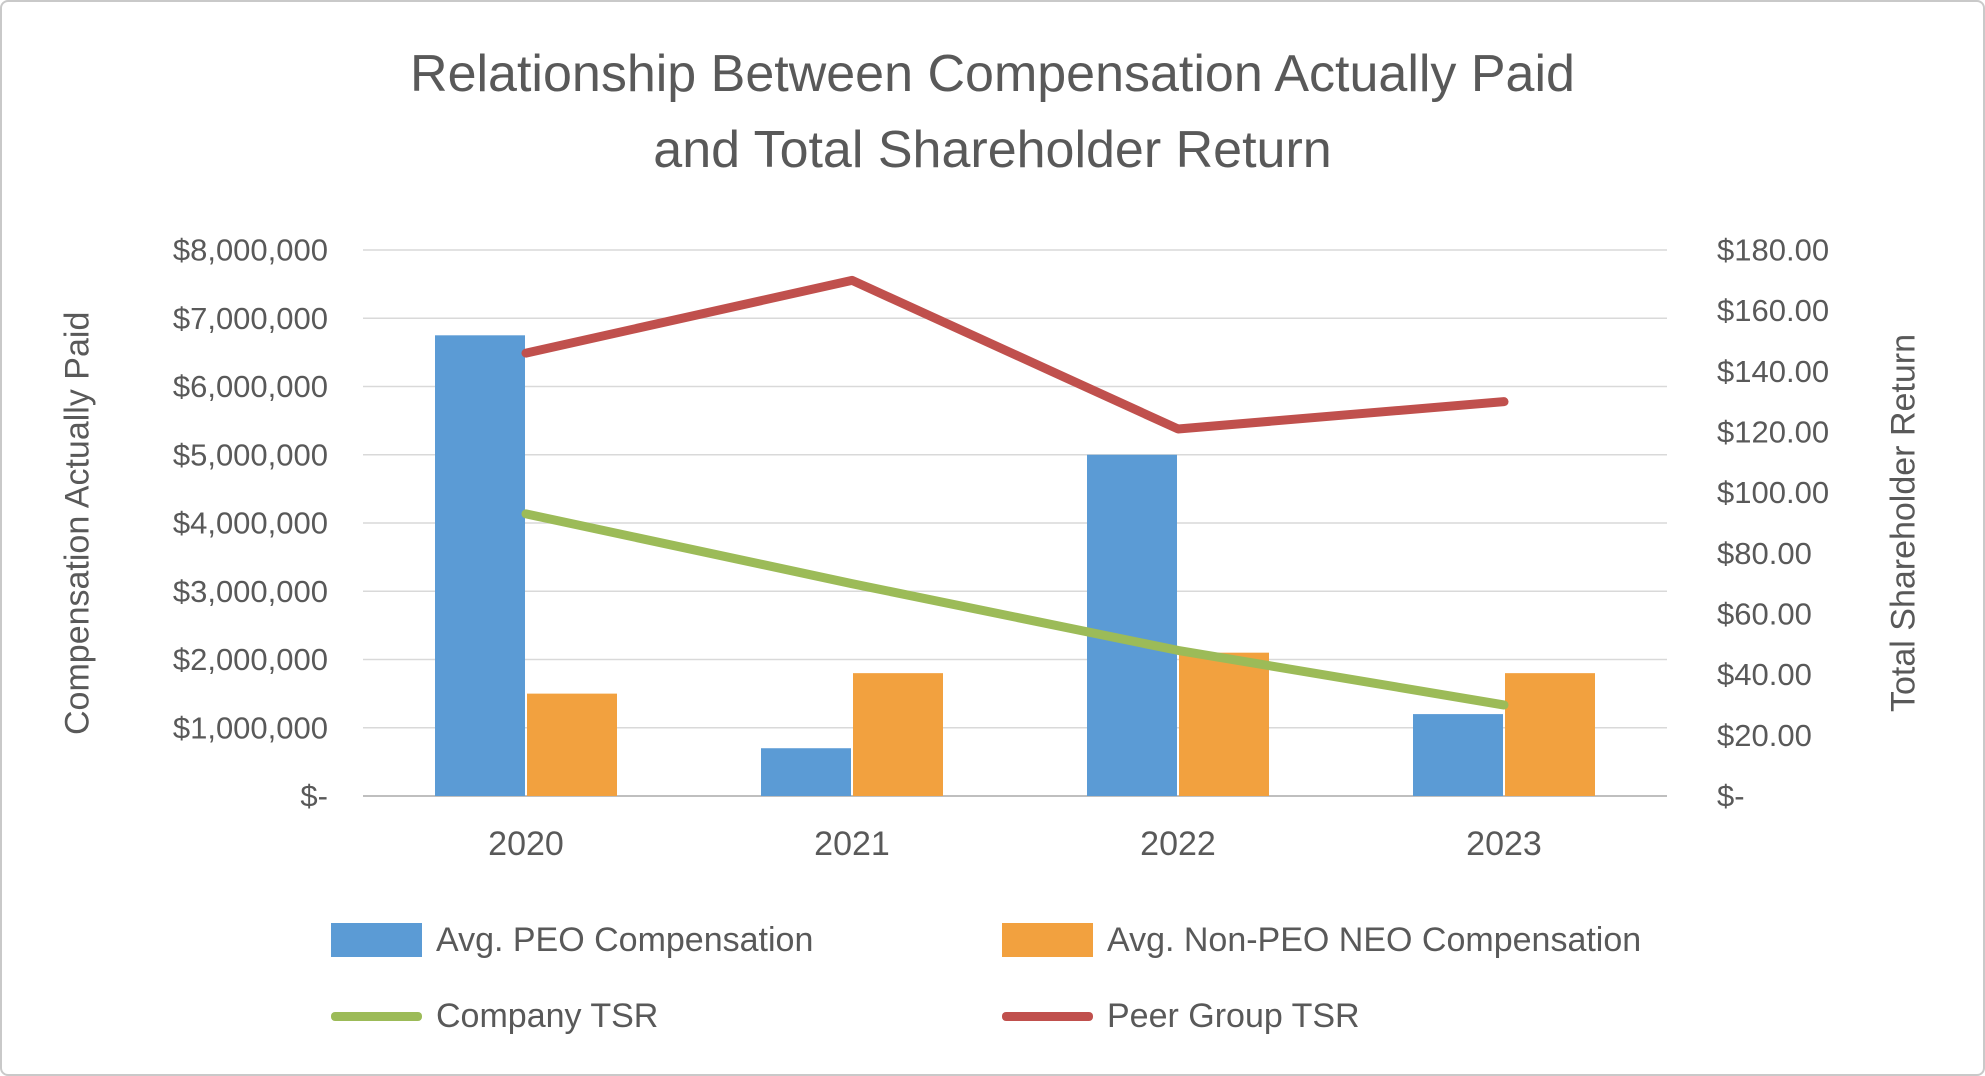  Describe the element at coordinates (1458, 755) in the screenshot. I see `bar-peo-2023` at that location.